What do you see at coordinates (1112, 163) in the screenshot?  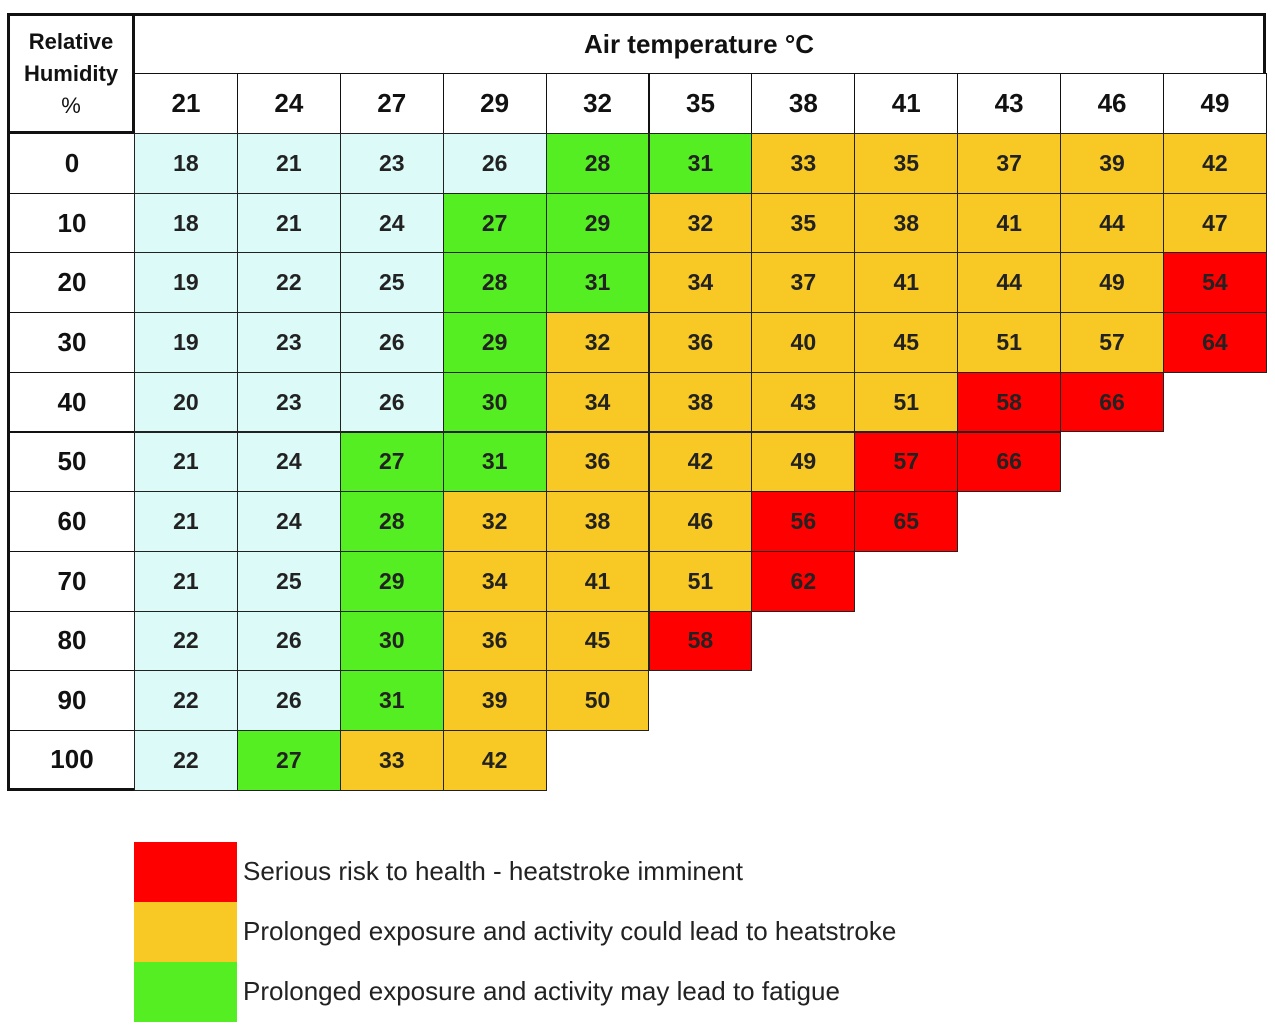 I see `table-cell: 39` at bounding box center [1112, 163].